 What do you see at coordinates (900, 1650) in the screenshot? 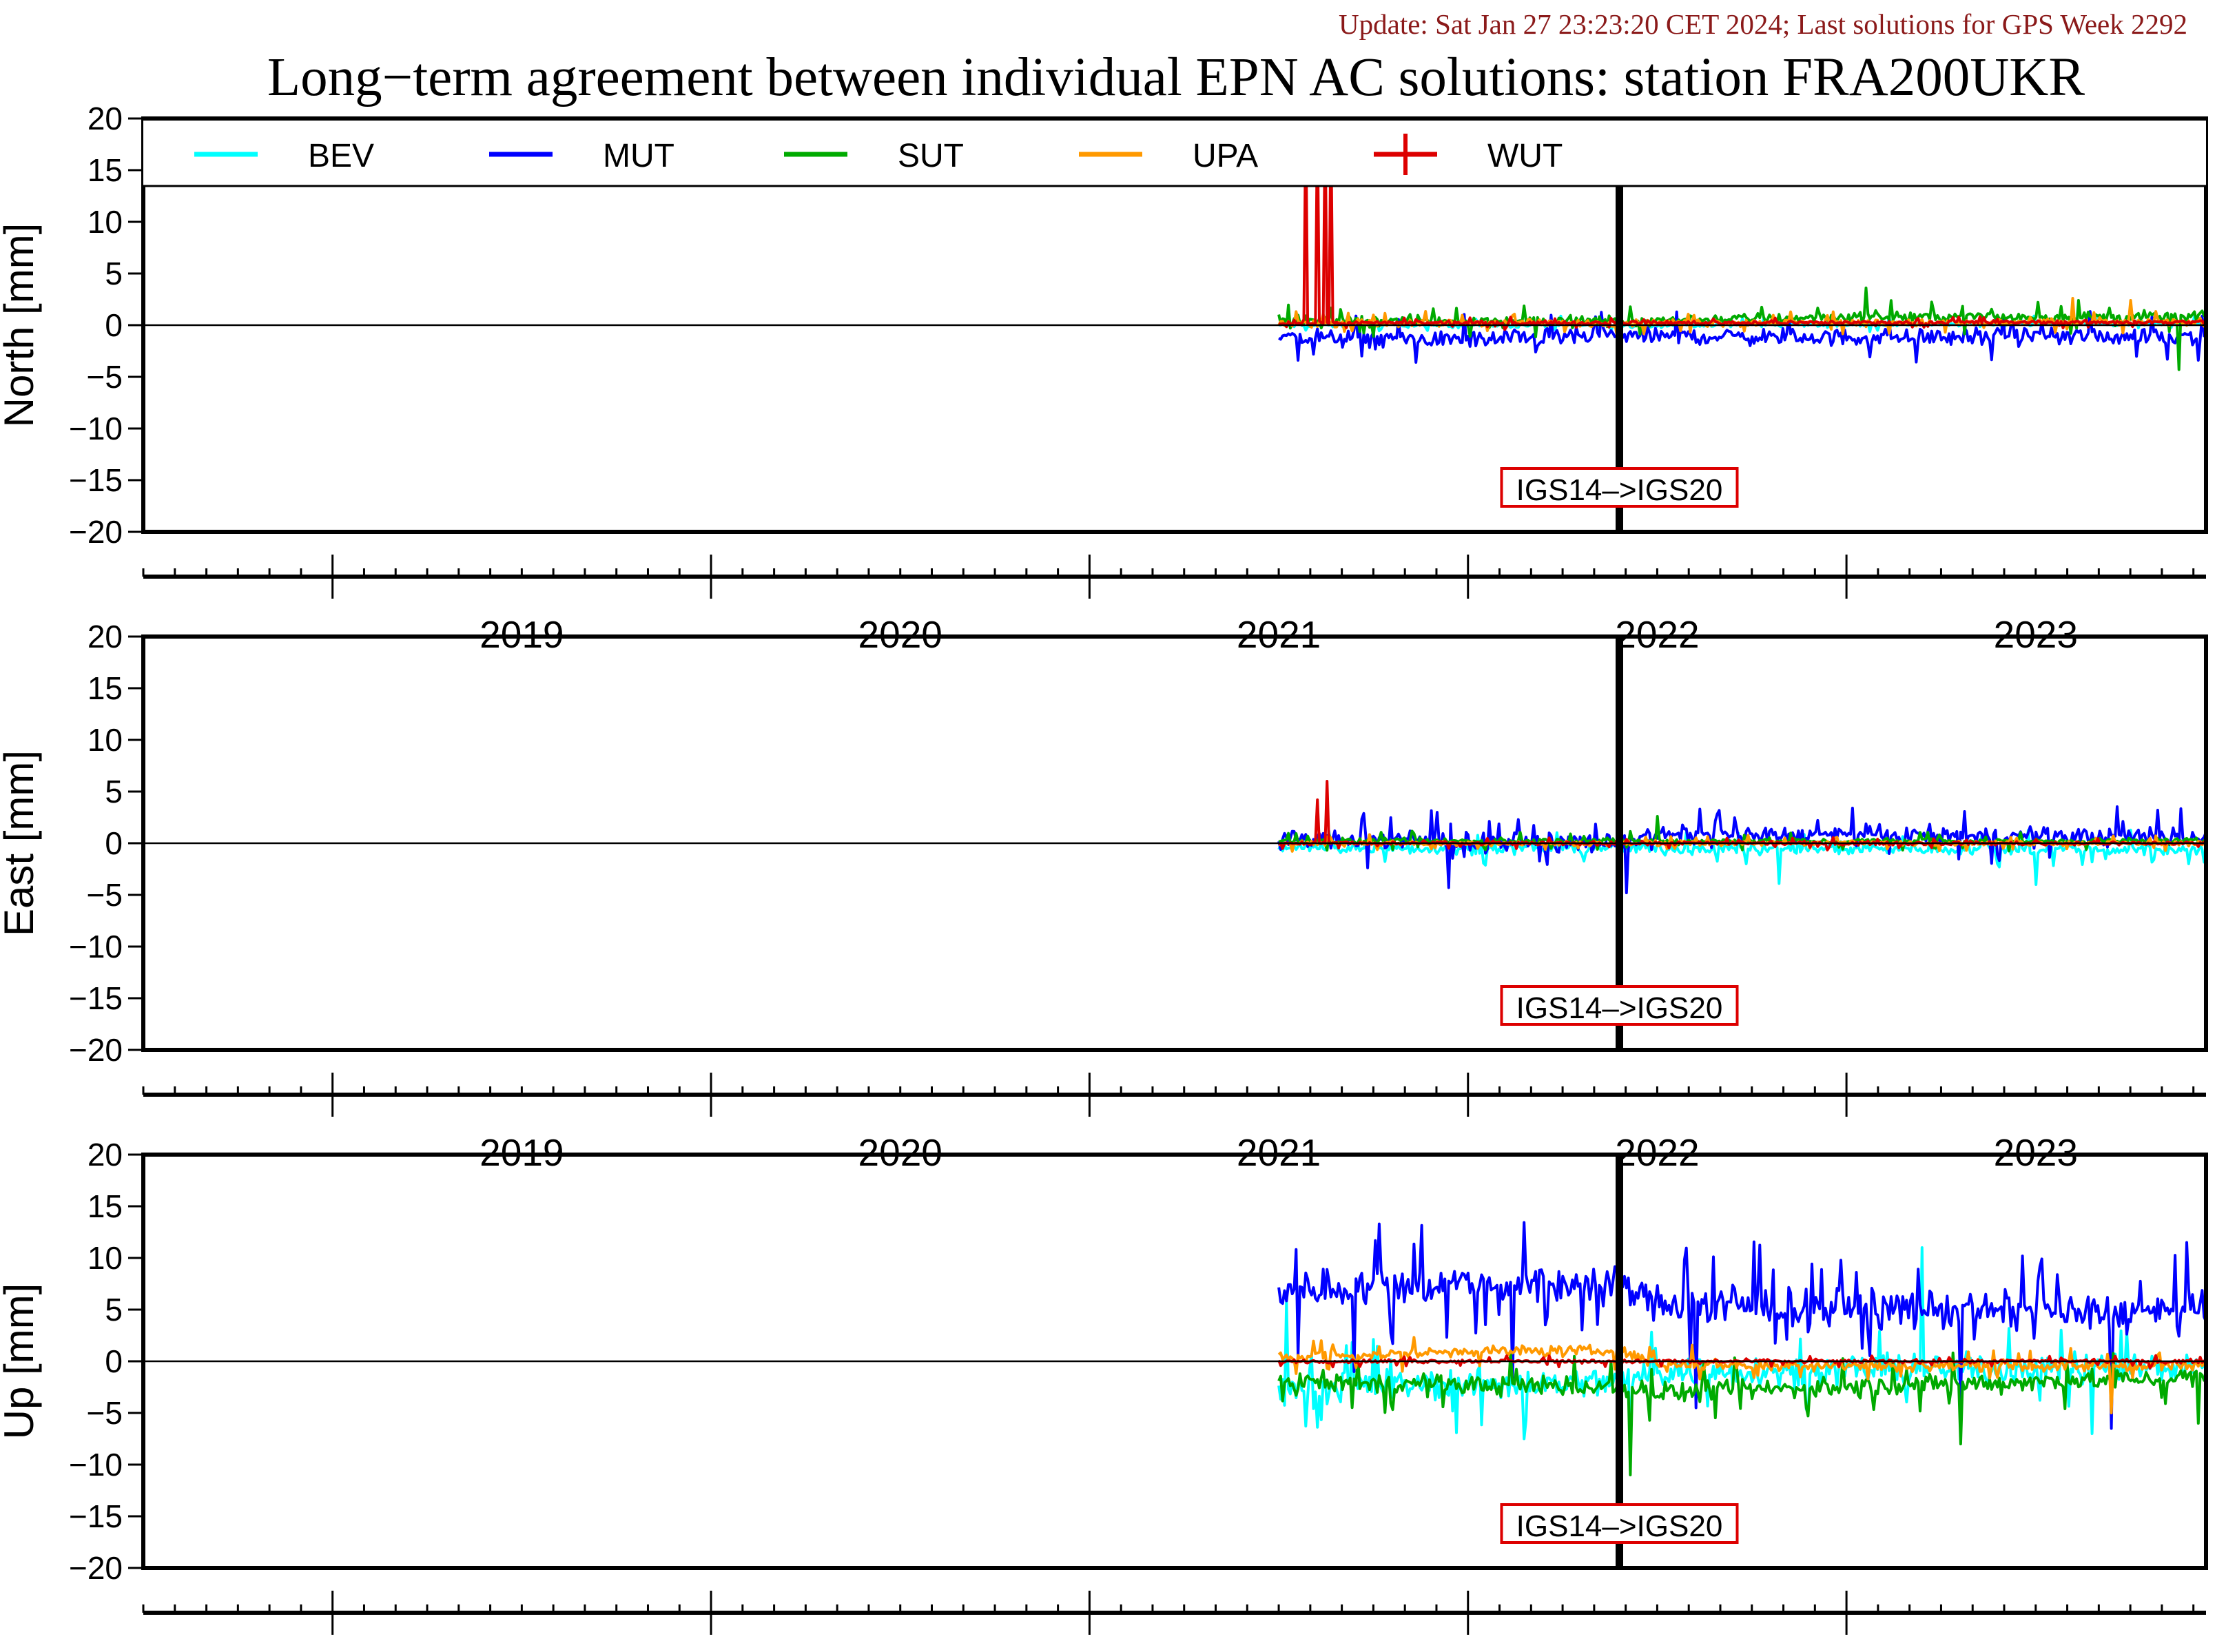
I see `x-tick-label: 2020` at bounding box center [900, 1650].